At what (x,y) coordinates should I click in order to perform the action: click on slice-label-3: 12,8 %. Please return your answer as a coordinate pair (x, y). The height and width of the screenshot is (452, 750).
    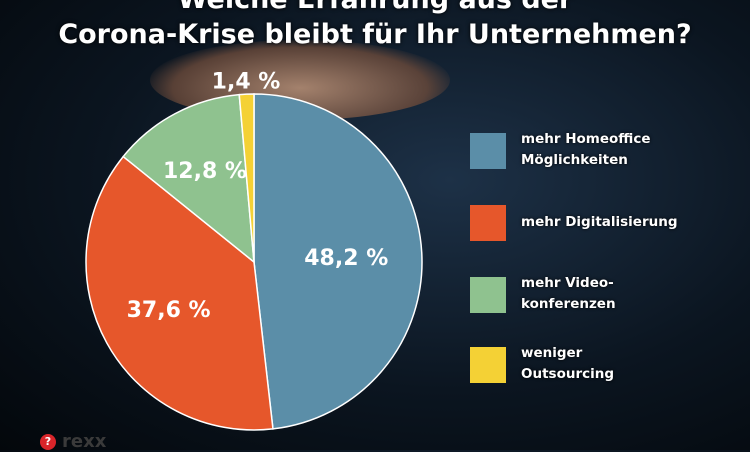
    Looking at the image, I should click on (205, 171).